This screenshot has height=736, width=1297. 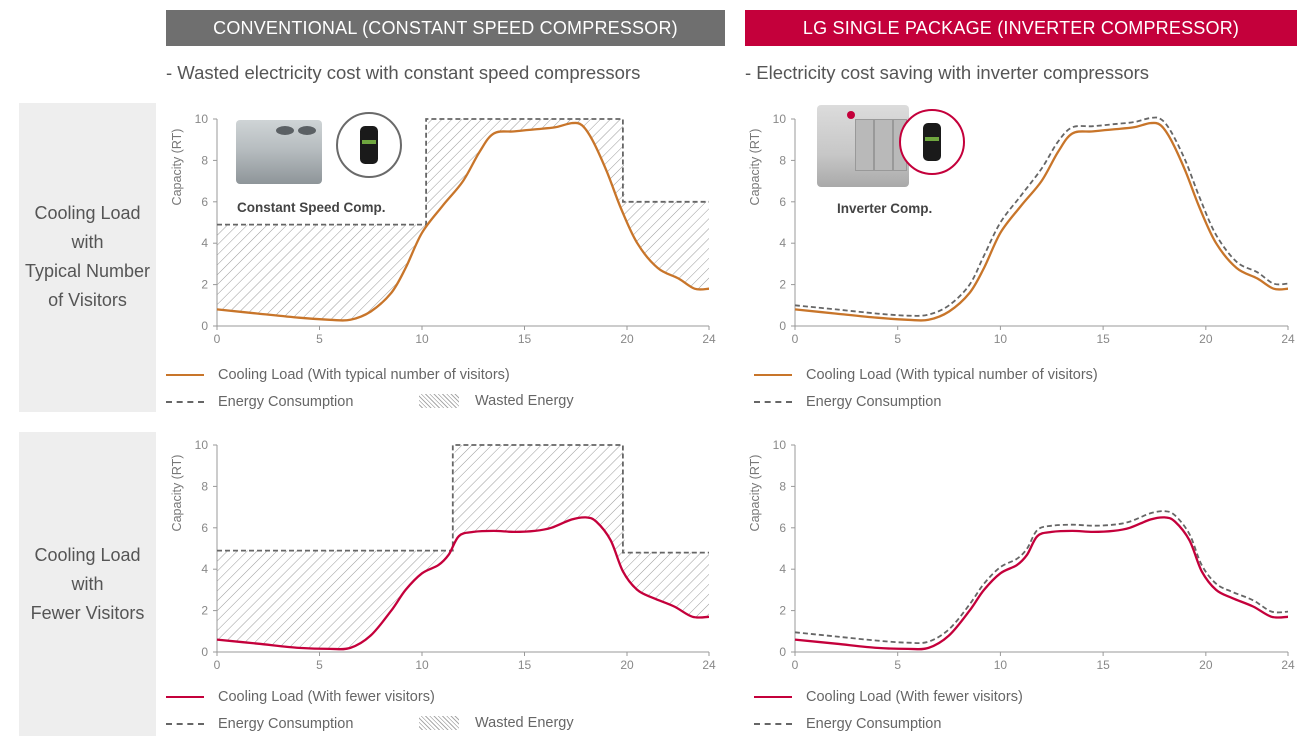 I want to click on inset-label-constant-speed: Constant Speed Comp., so click(x=311, y=207).